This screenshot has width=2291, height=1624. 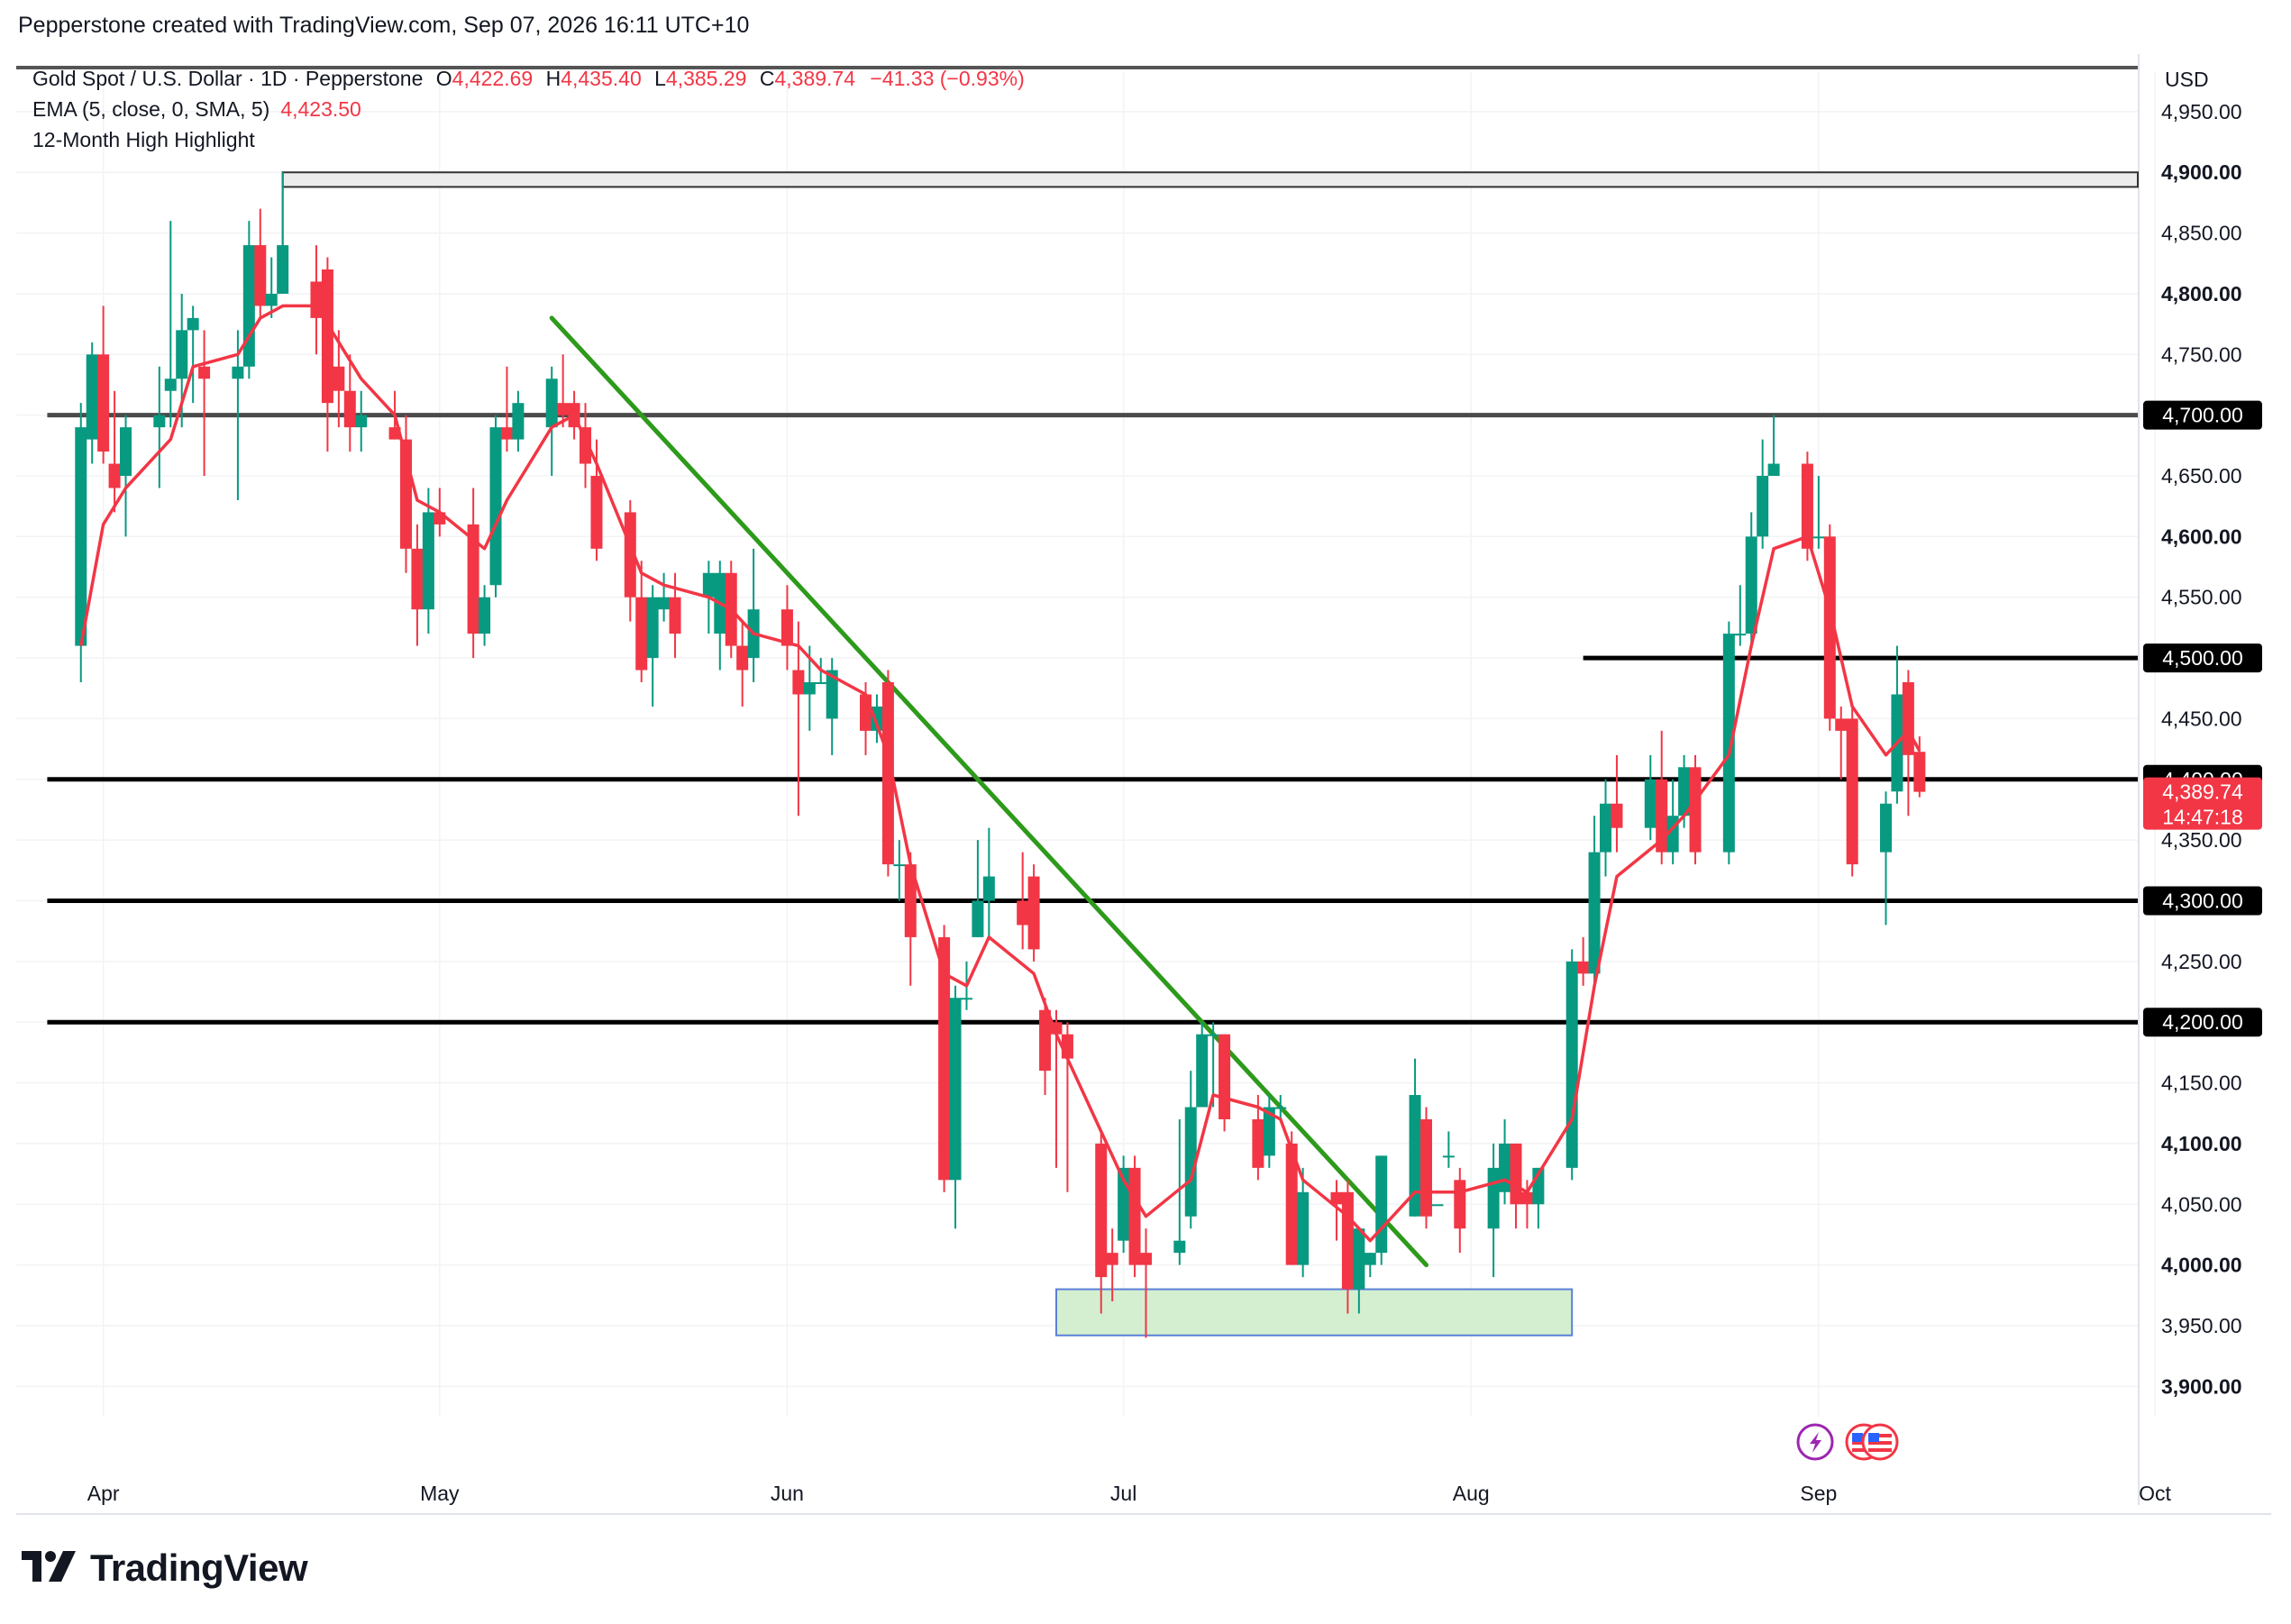 What do you see at coordinates (1210, 179) in the screenshot?
I see `high-highlight-band` at bounding box center [1210, 179].